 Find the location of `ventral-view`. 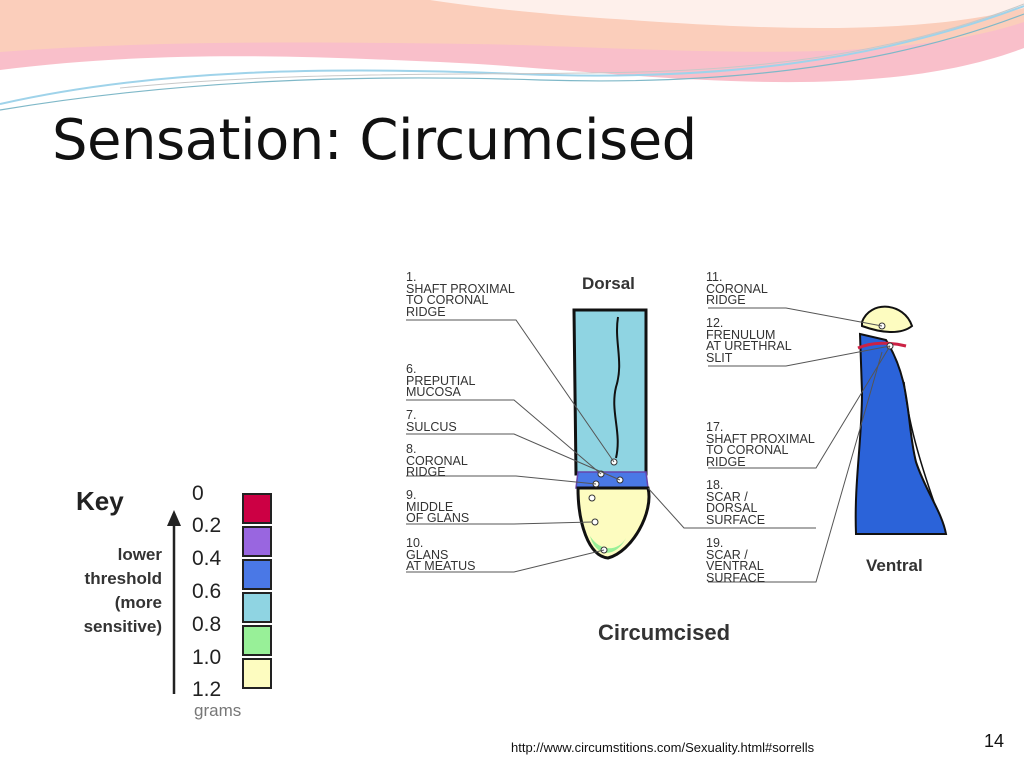

ventral-view is located at coordinates (901, 420).